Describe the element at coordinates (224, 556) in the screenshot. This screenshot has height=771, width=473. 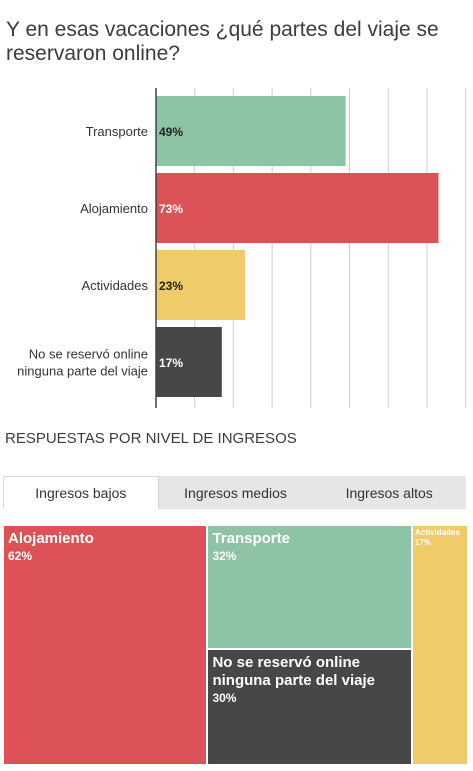
I see `treemap-value: 32%` at that location.